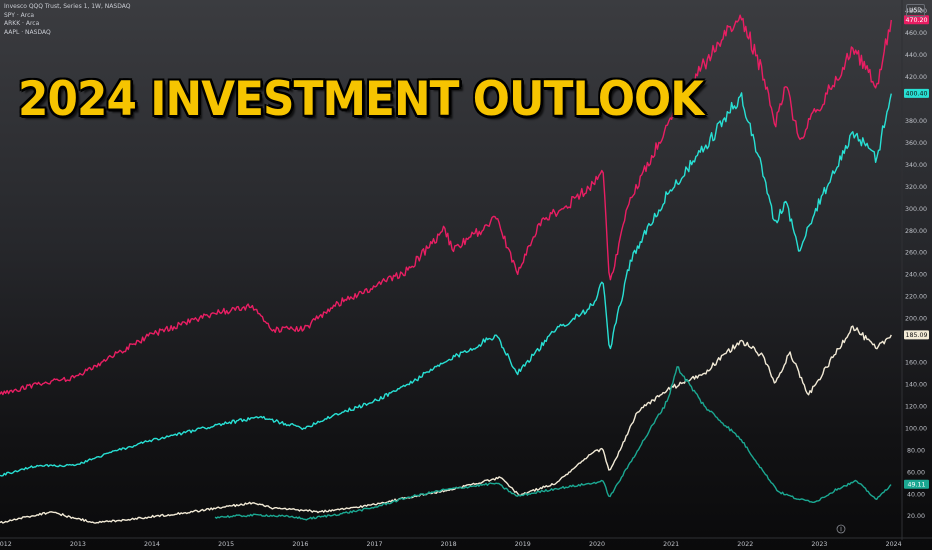 This screenshot has height=550, width=932. What do you see at coordinates (894, 544) in the screenshot?
I see `x-tick-label: 2024` at bounding box center [894, 544].